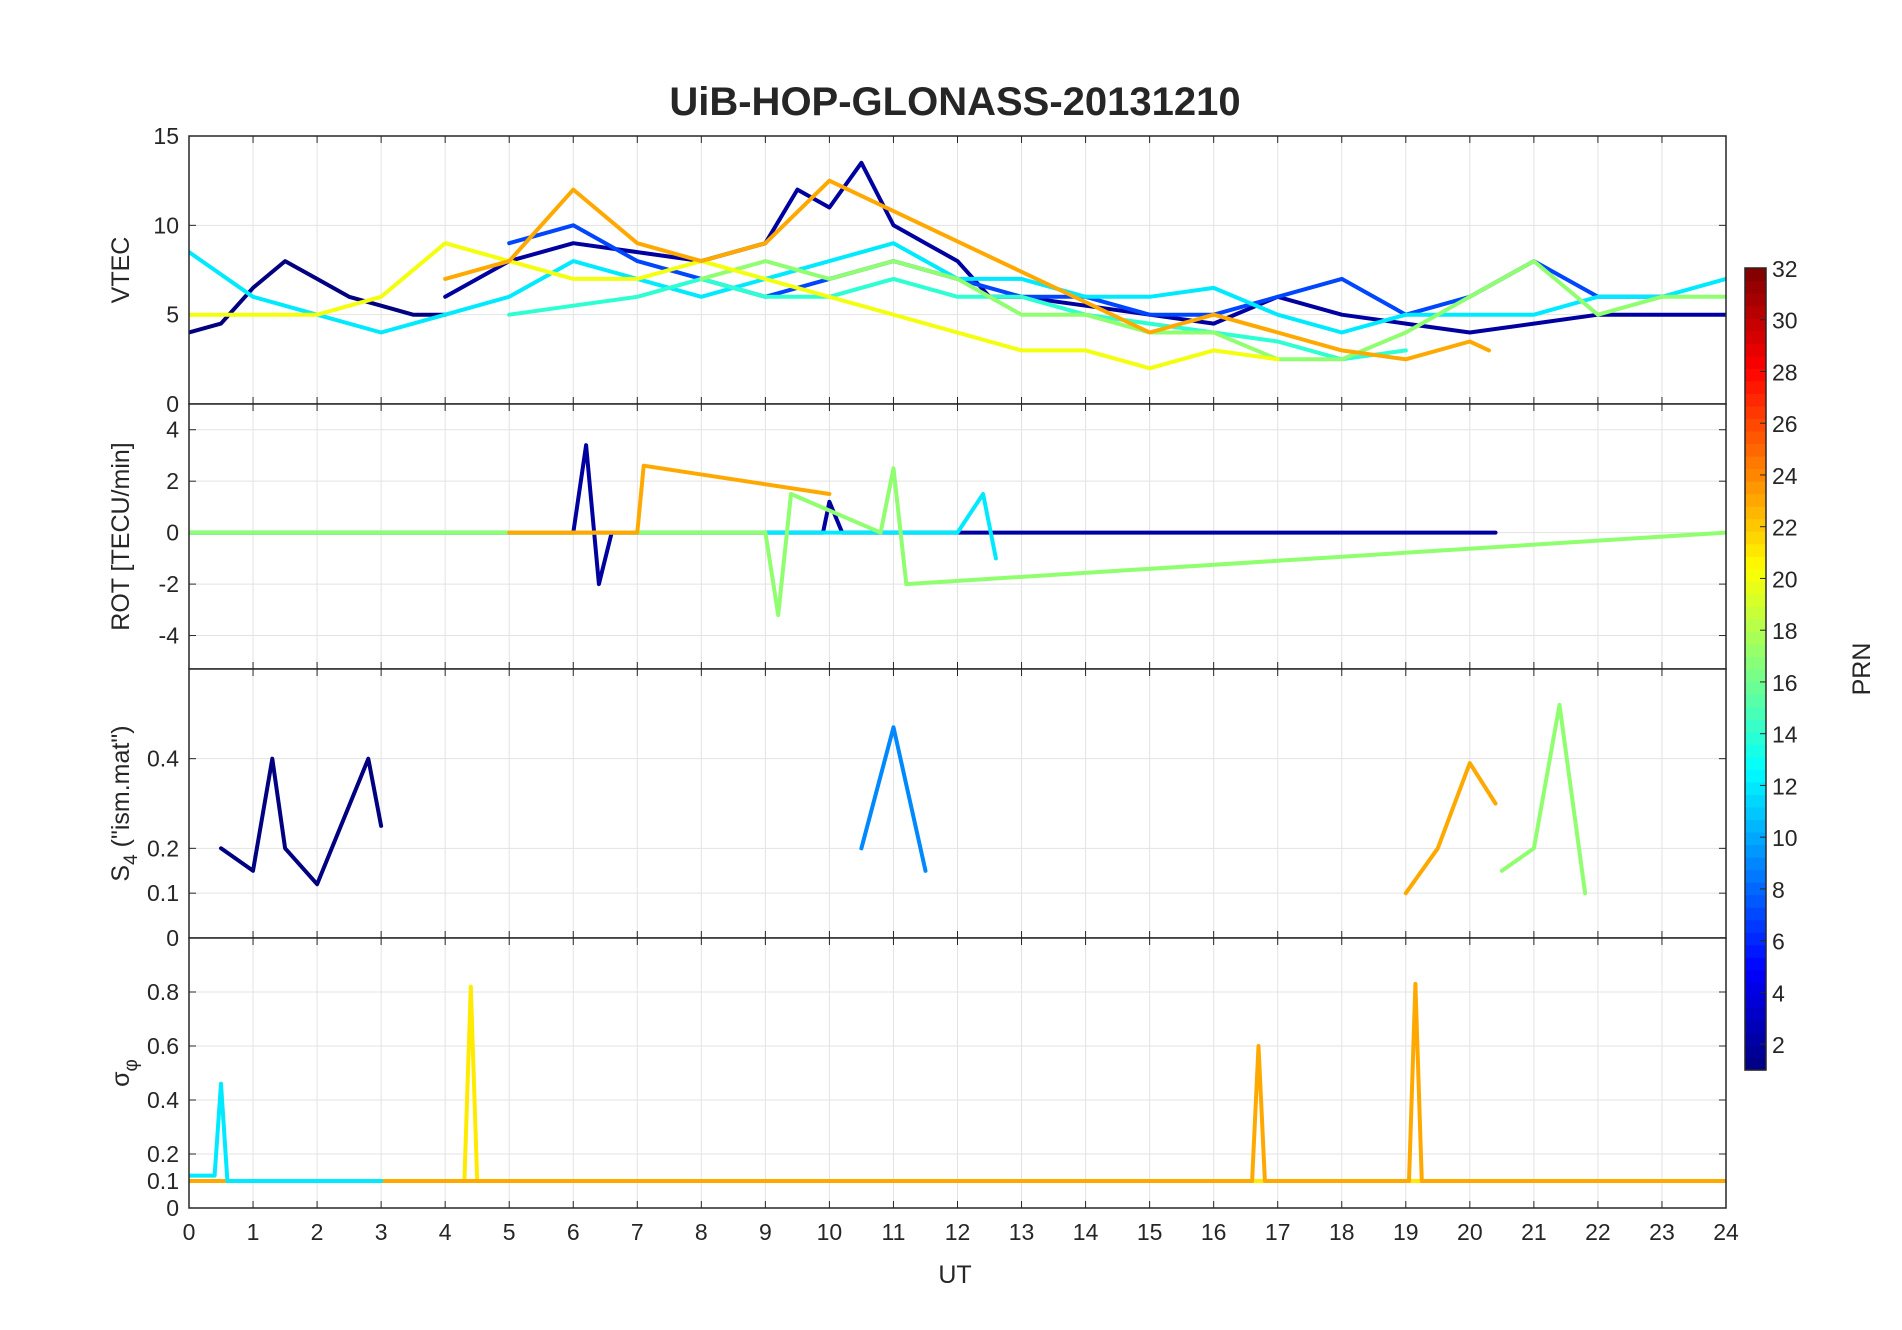  What do you see at coordinates (445, 1232) in the screenshot?
I see `x-tick-label: 4` at bounding box center [445, 1232].